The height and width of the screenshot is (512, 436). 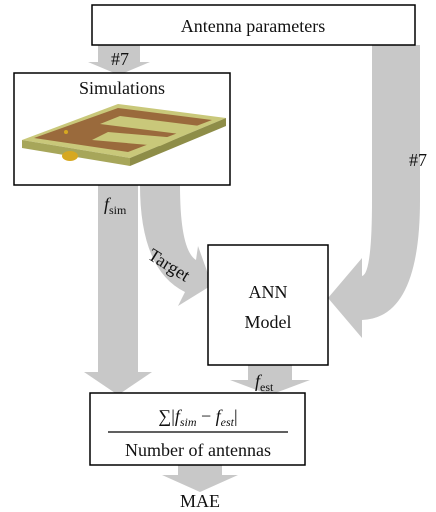 What do you see at coordinates (122, 88) in the screenshot?
I see `sim-label: Simulations` at bounding box center [122, 88].